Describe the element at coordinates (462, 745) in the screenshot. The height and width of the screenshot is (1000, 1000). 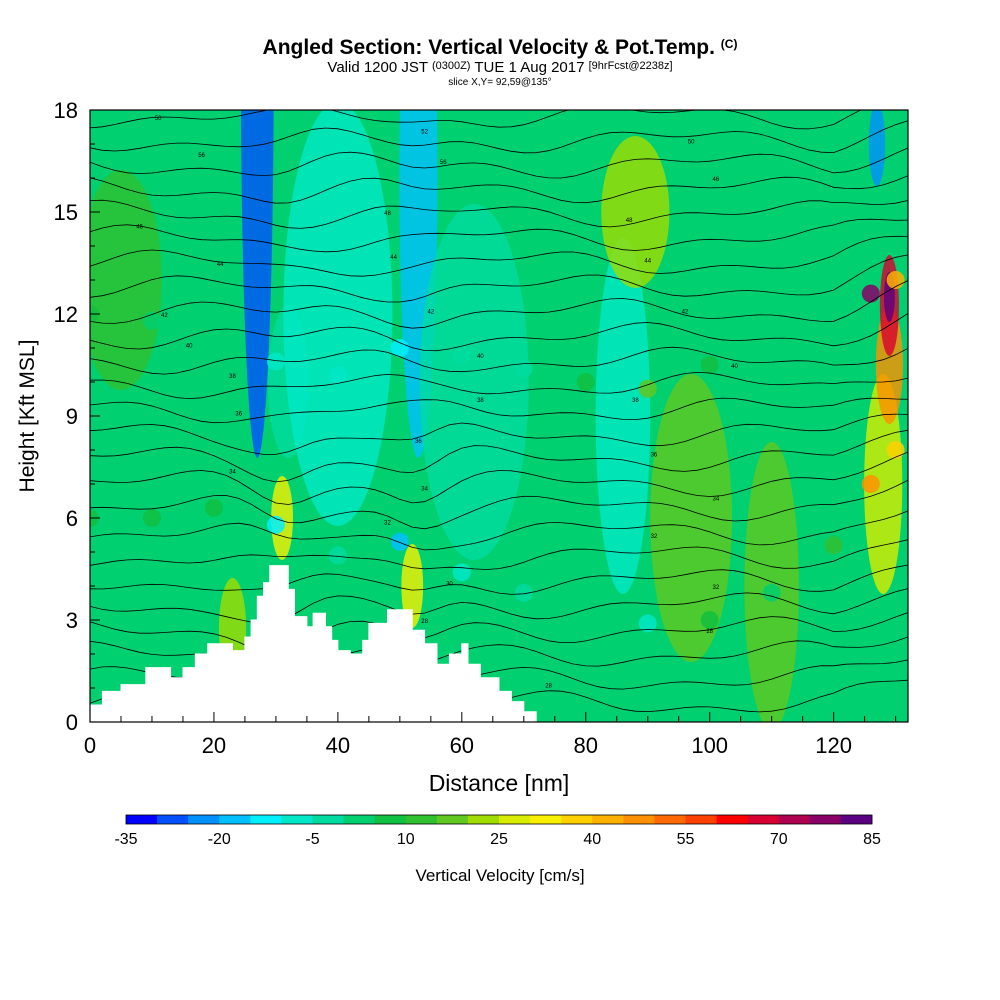
I see `x-tick-label-60: 60` at that location.